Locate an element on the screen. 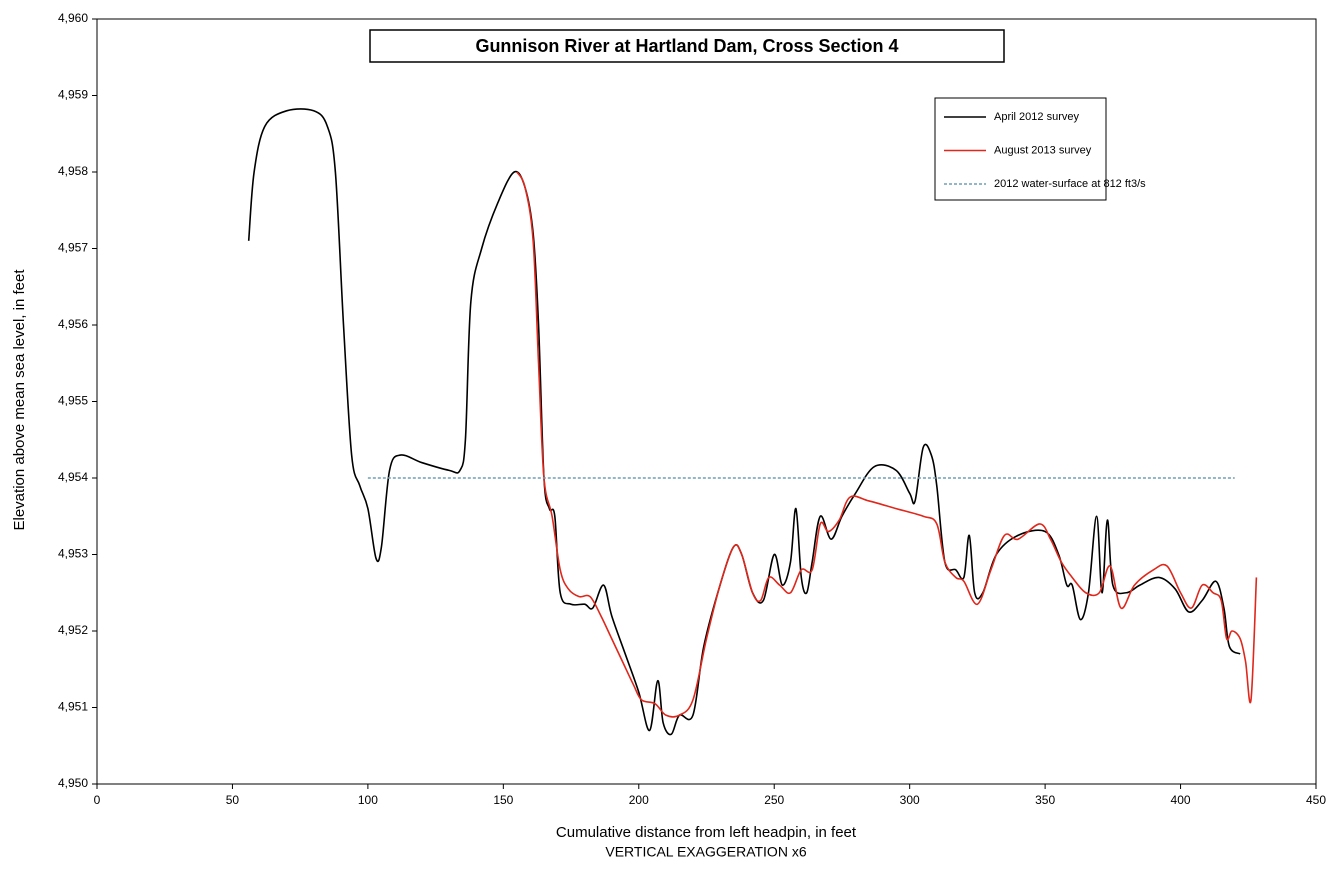 The height and width of the screenshot is (873, 1342). x-tick-label: 450 is located at coordinates (1316, 800).